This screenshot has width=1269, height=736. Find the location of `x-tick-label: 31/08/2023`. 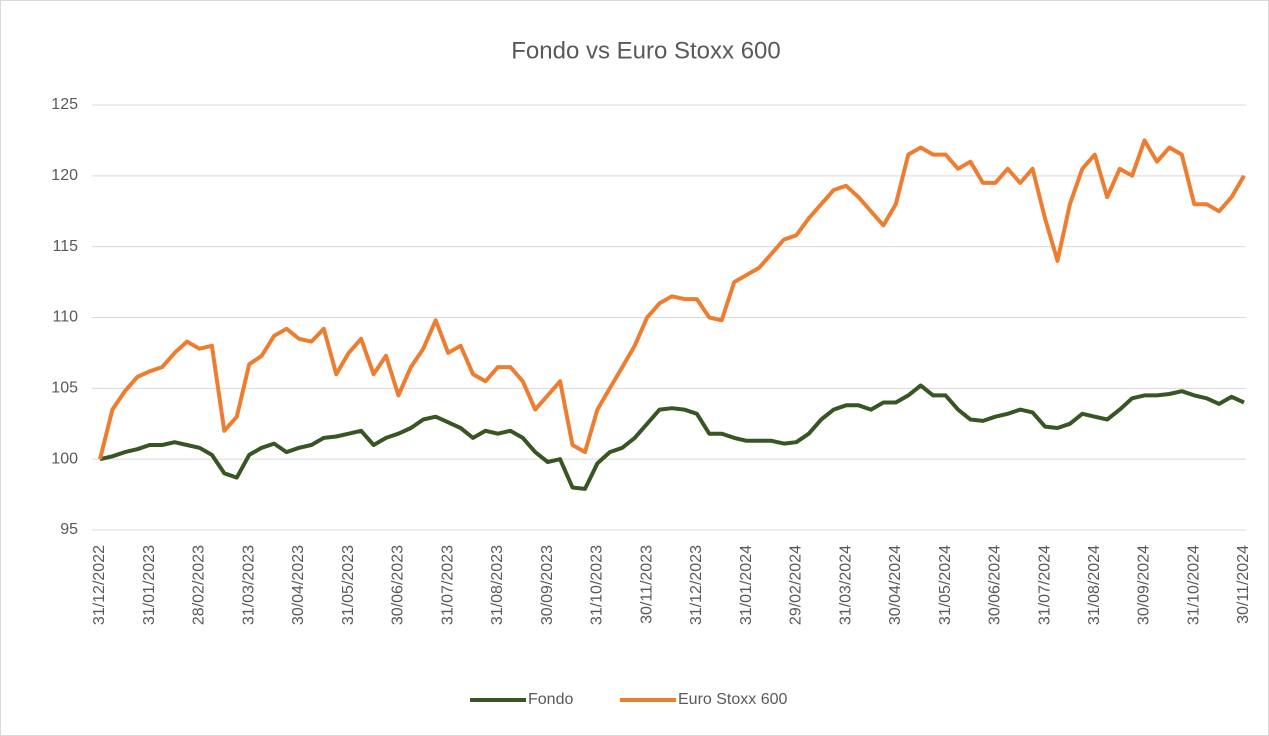

x-tick-label: 31/08/2023 is located at coordinates (497, 585).